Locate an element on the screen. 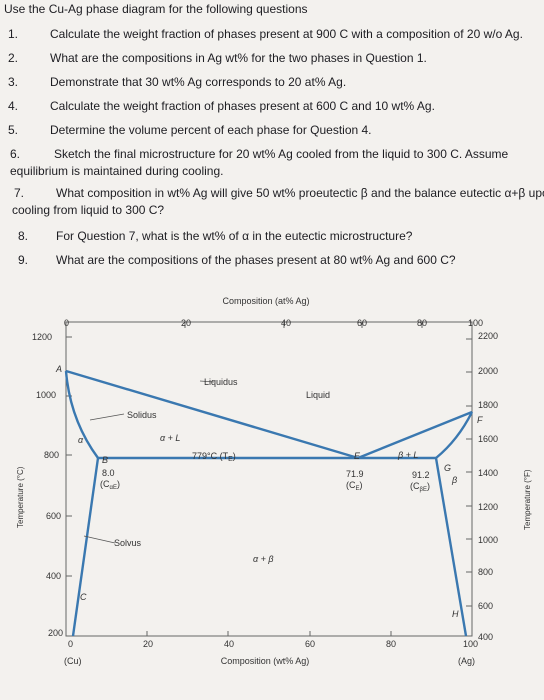  point-a: A is located at coordinates (58, 369).